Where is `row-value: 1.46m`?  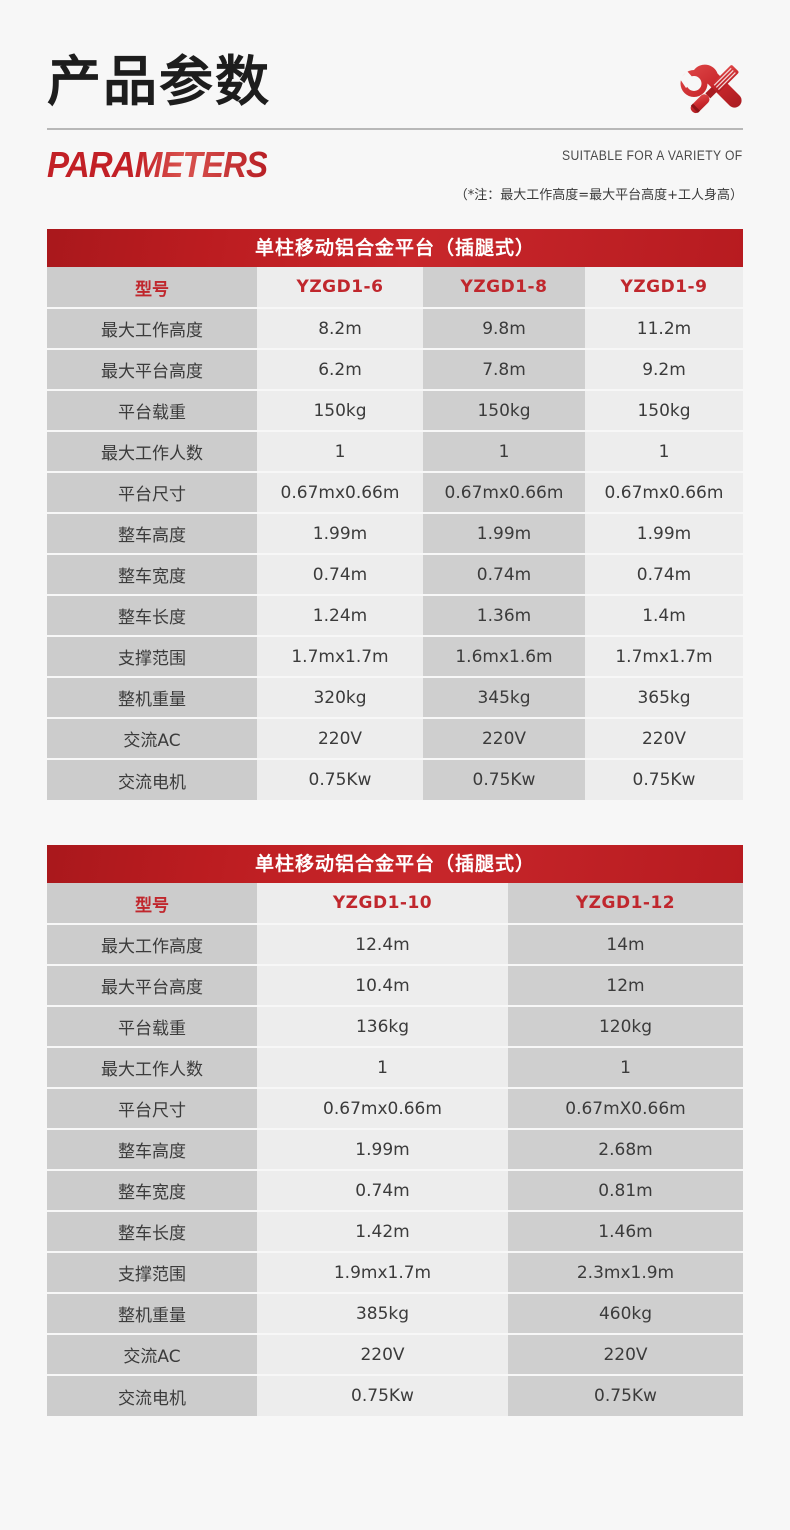
row-value: 1.46m is located at coordinates (625, 1232).